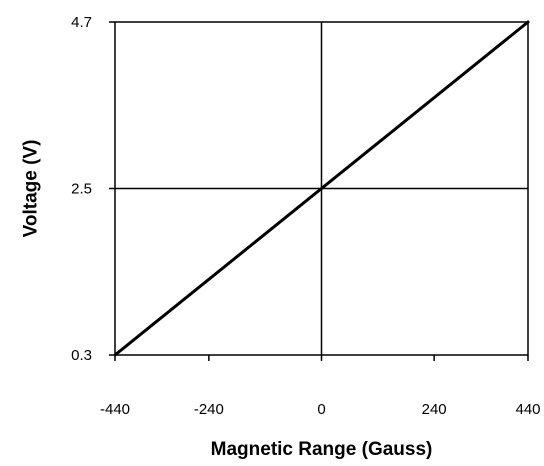 This screenshot has width=544, height=466. Describe the element at coordinates (31, 189) in the screenshot. I see `y-axis-title: Voltage (V)` at that location.